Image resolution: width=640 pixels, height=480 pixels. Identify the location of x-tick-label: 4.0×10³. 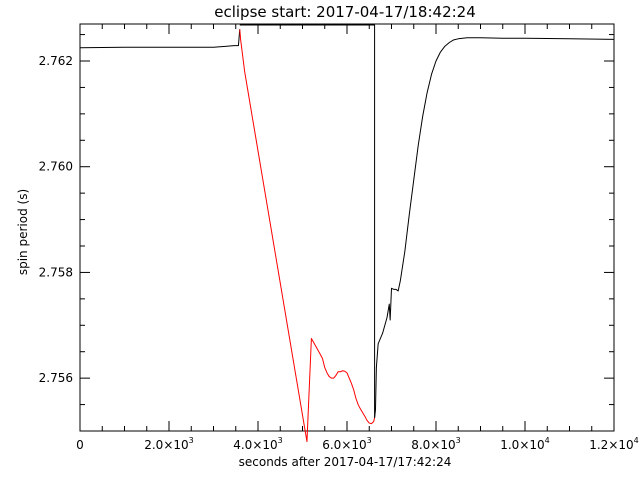
(258, 444).